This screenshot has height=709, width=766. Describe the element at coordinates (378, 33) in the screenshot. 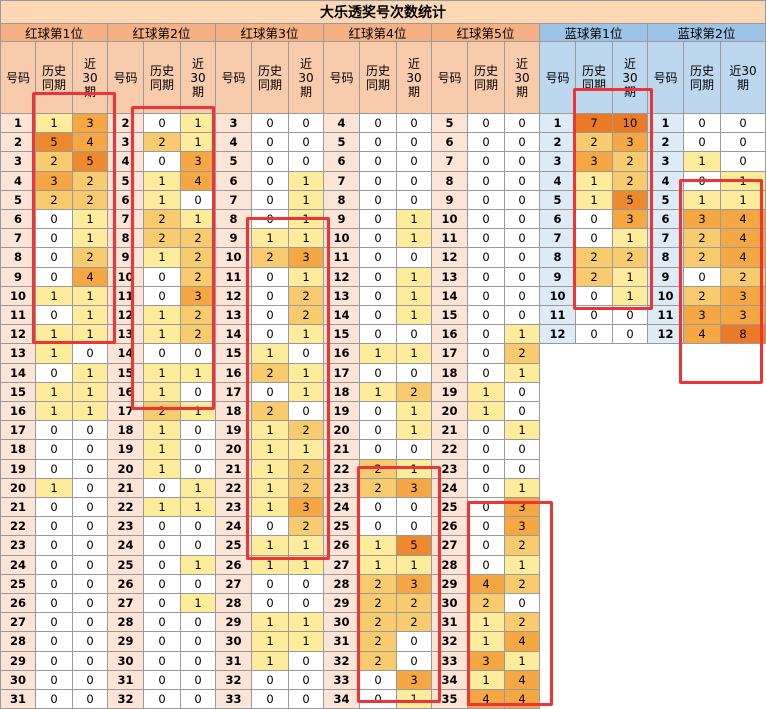

I see `group-header: 红球第4位` at that location.